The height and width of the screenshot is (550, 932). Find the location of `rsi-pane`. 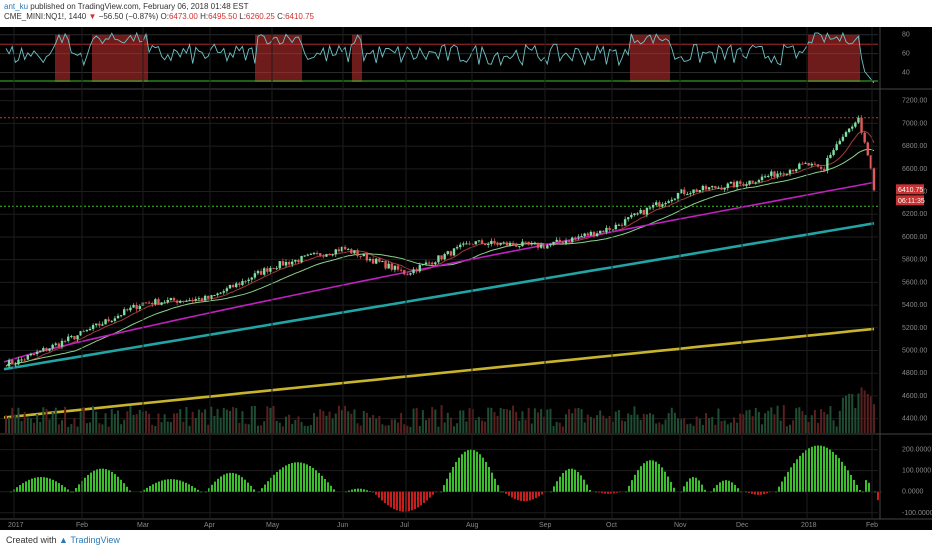

rsi-pane is located at coordinates (439, 57).